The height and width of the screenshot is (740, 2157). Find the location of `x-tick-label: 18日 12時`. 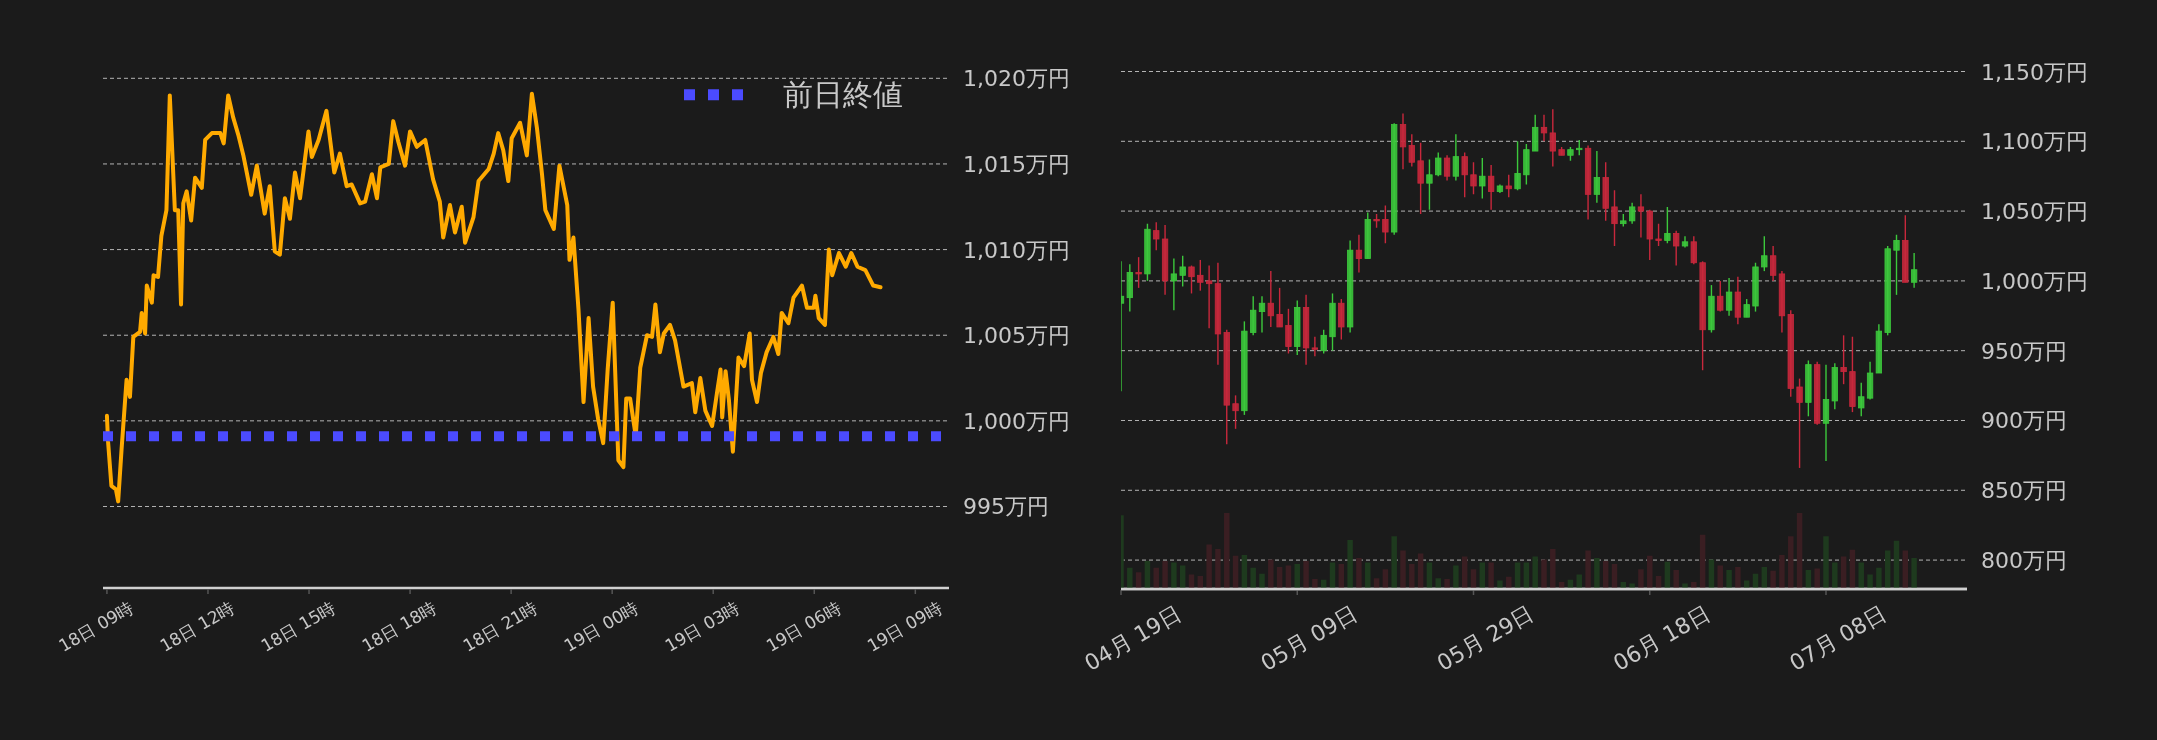

x-tick-label: 18日 12時 is located at coordinates (197, 626).